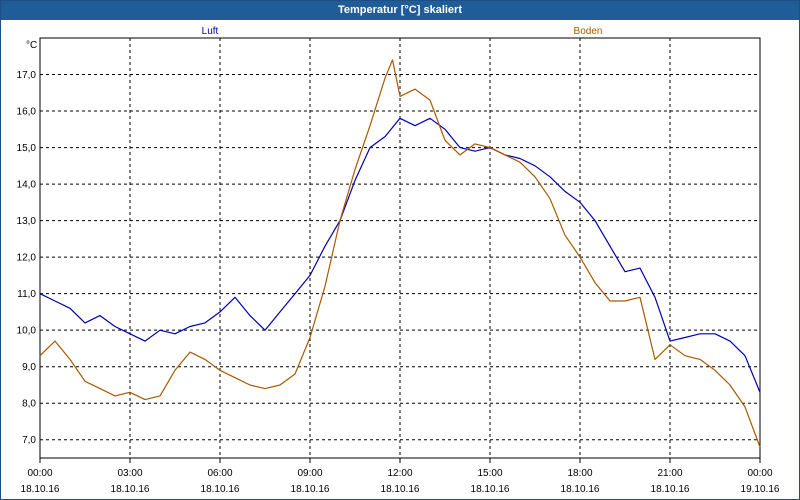  Describe the element at coordinates (29, 440) in the screenshot. I see `y-tick-label: 7,0` at that location.